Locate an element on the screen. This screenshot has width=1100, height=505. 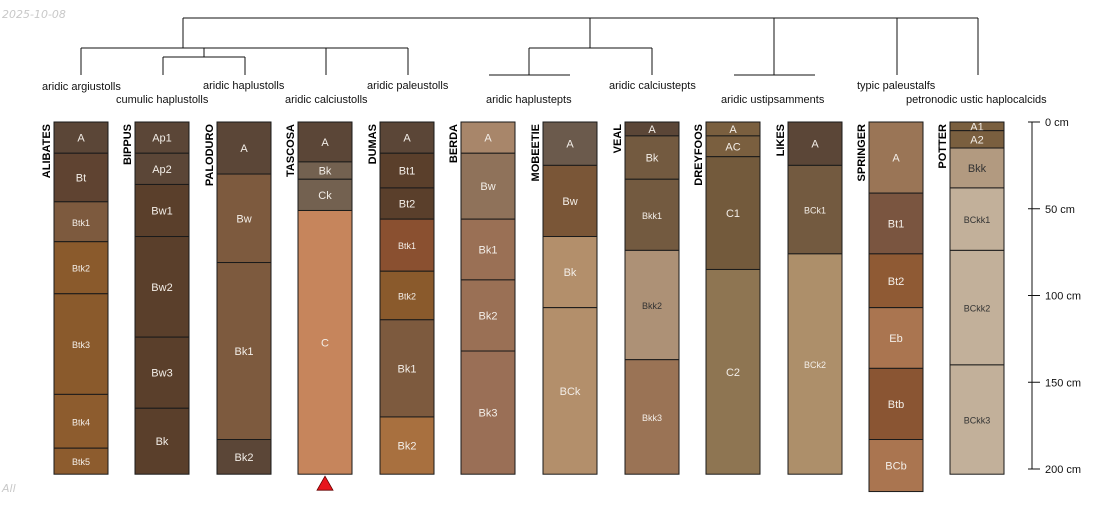
horizon-label: Bt is located at coordinates (81, 179).